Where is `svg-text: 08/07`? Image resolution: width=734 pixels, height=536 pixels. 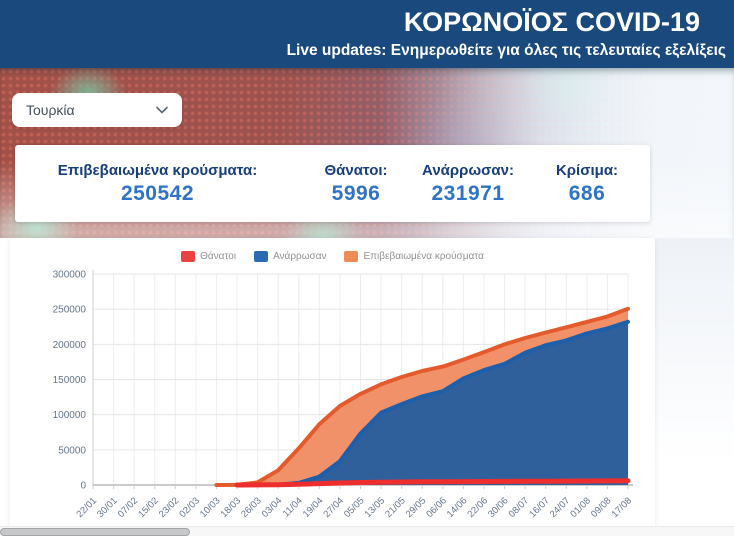
svg-text: 08/07 is located at coordinates (519, 507).